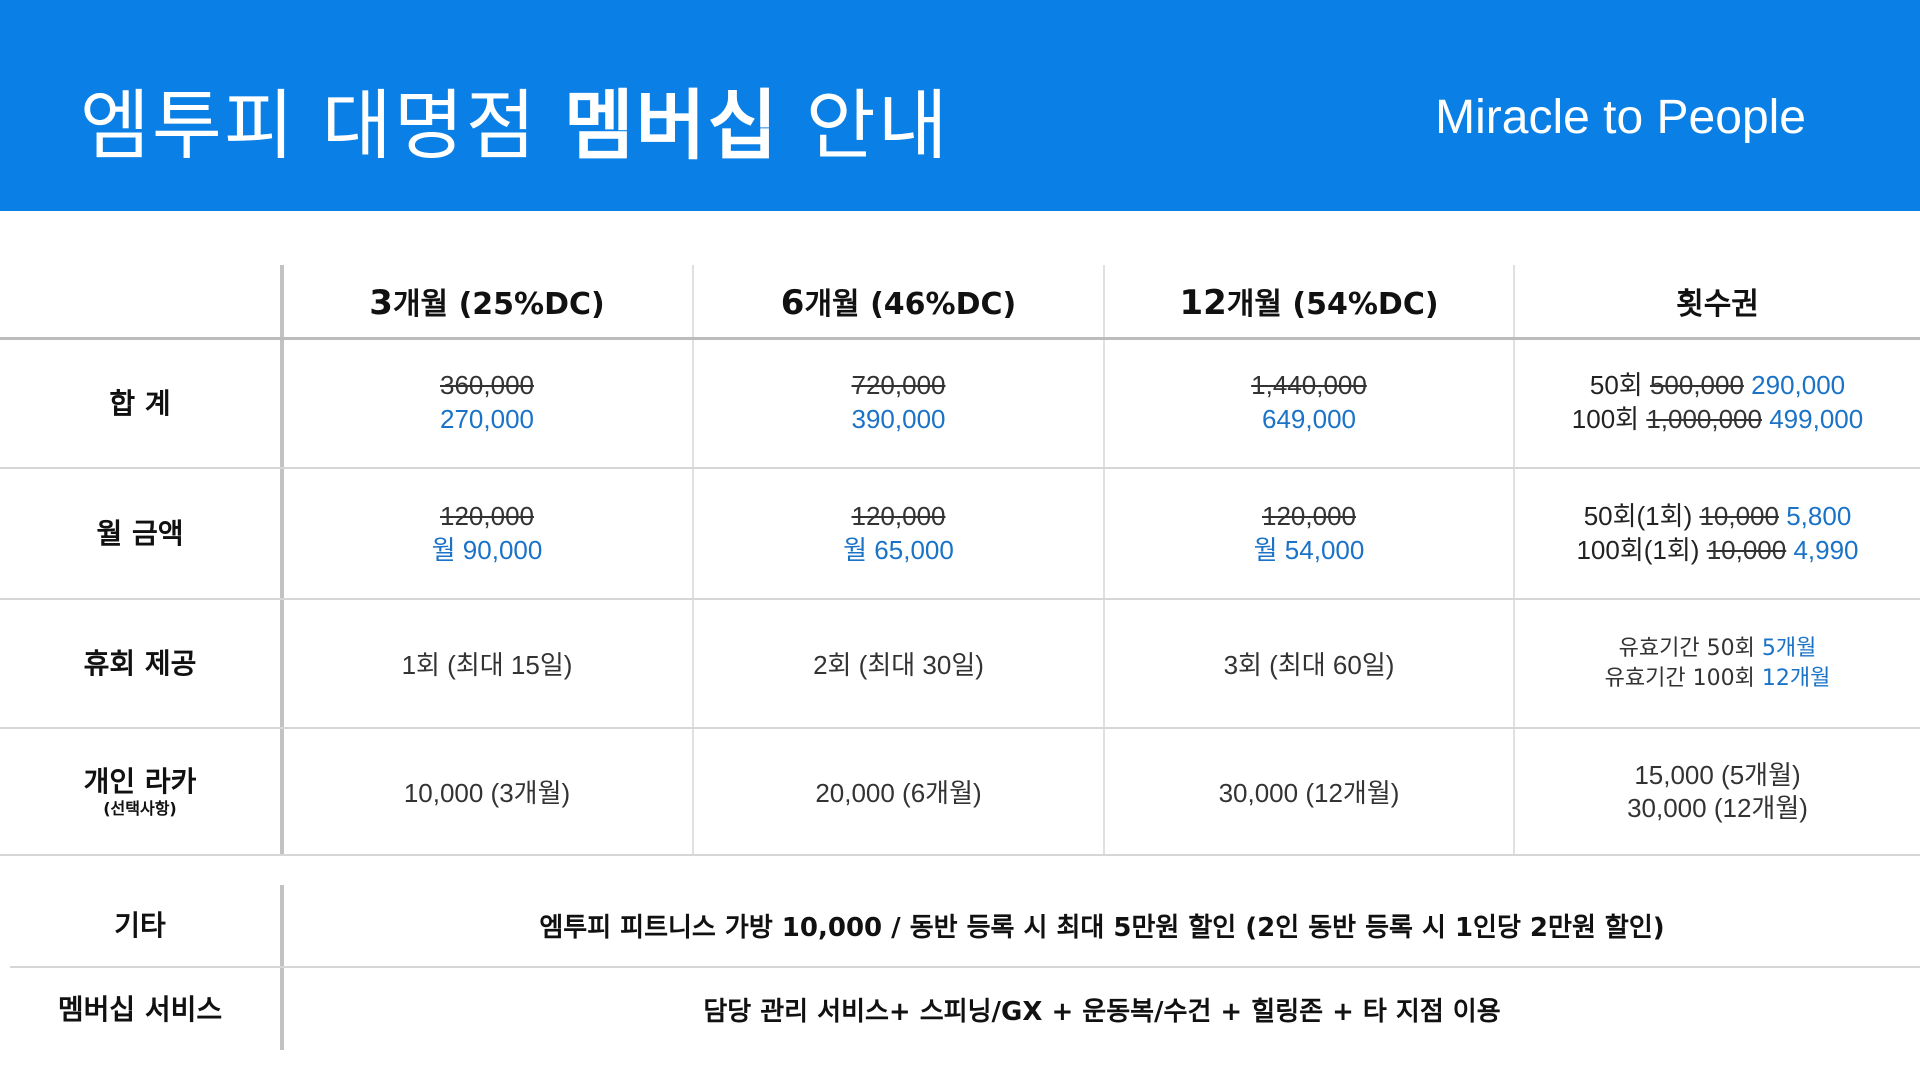 The width and height of the screenshot is (1920, 1080). What do you see at coordinates (898, 793) in the screenshot?
I see `locker-6-months: 20,000 (6개월)` at bounding box center [898, 793].